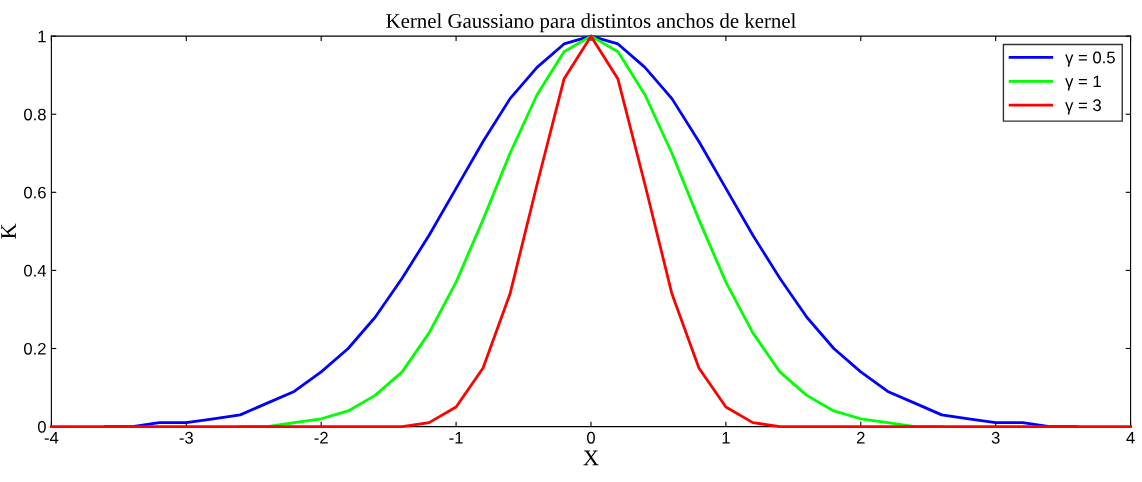  I want to click on y-tick-label: 0.4, so click(35, 270).